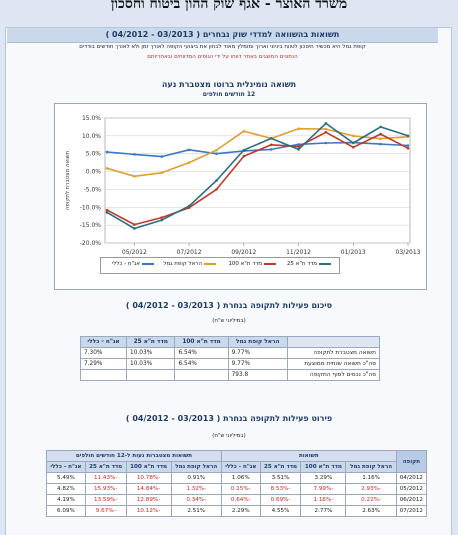 The height and width of the screenshot is (535, 458). Describe the element at coordinates (105, 478) in the screenshot. I see `table-cell: -11.43%` at that location.